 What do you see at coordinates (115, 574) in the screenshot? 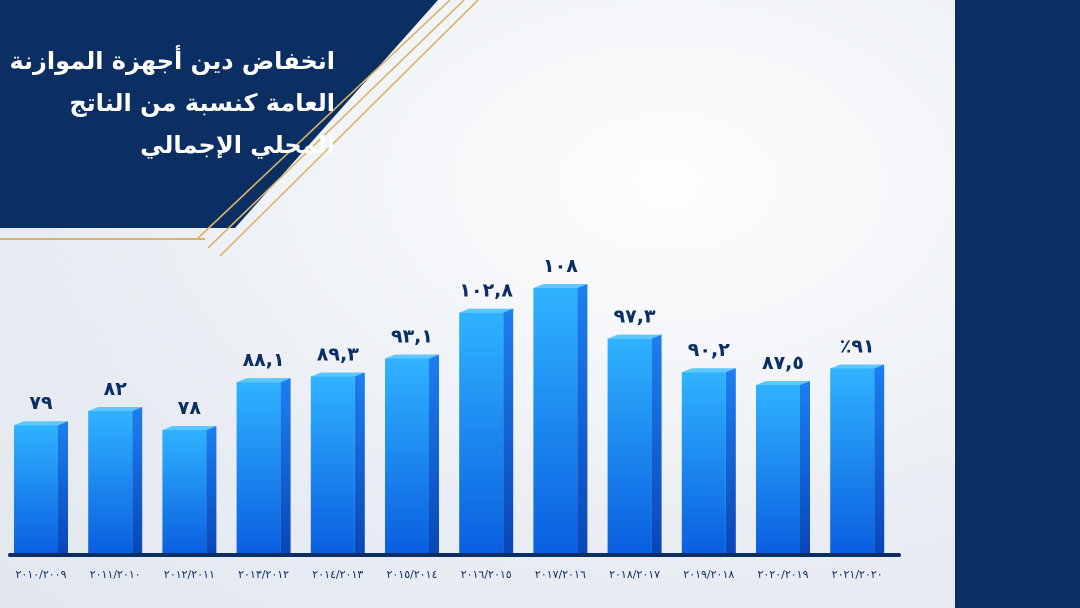
I see `x-tick-label: ٢٠١١/٢٠١٠` at bounding box center [115, 574].